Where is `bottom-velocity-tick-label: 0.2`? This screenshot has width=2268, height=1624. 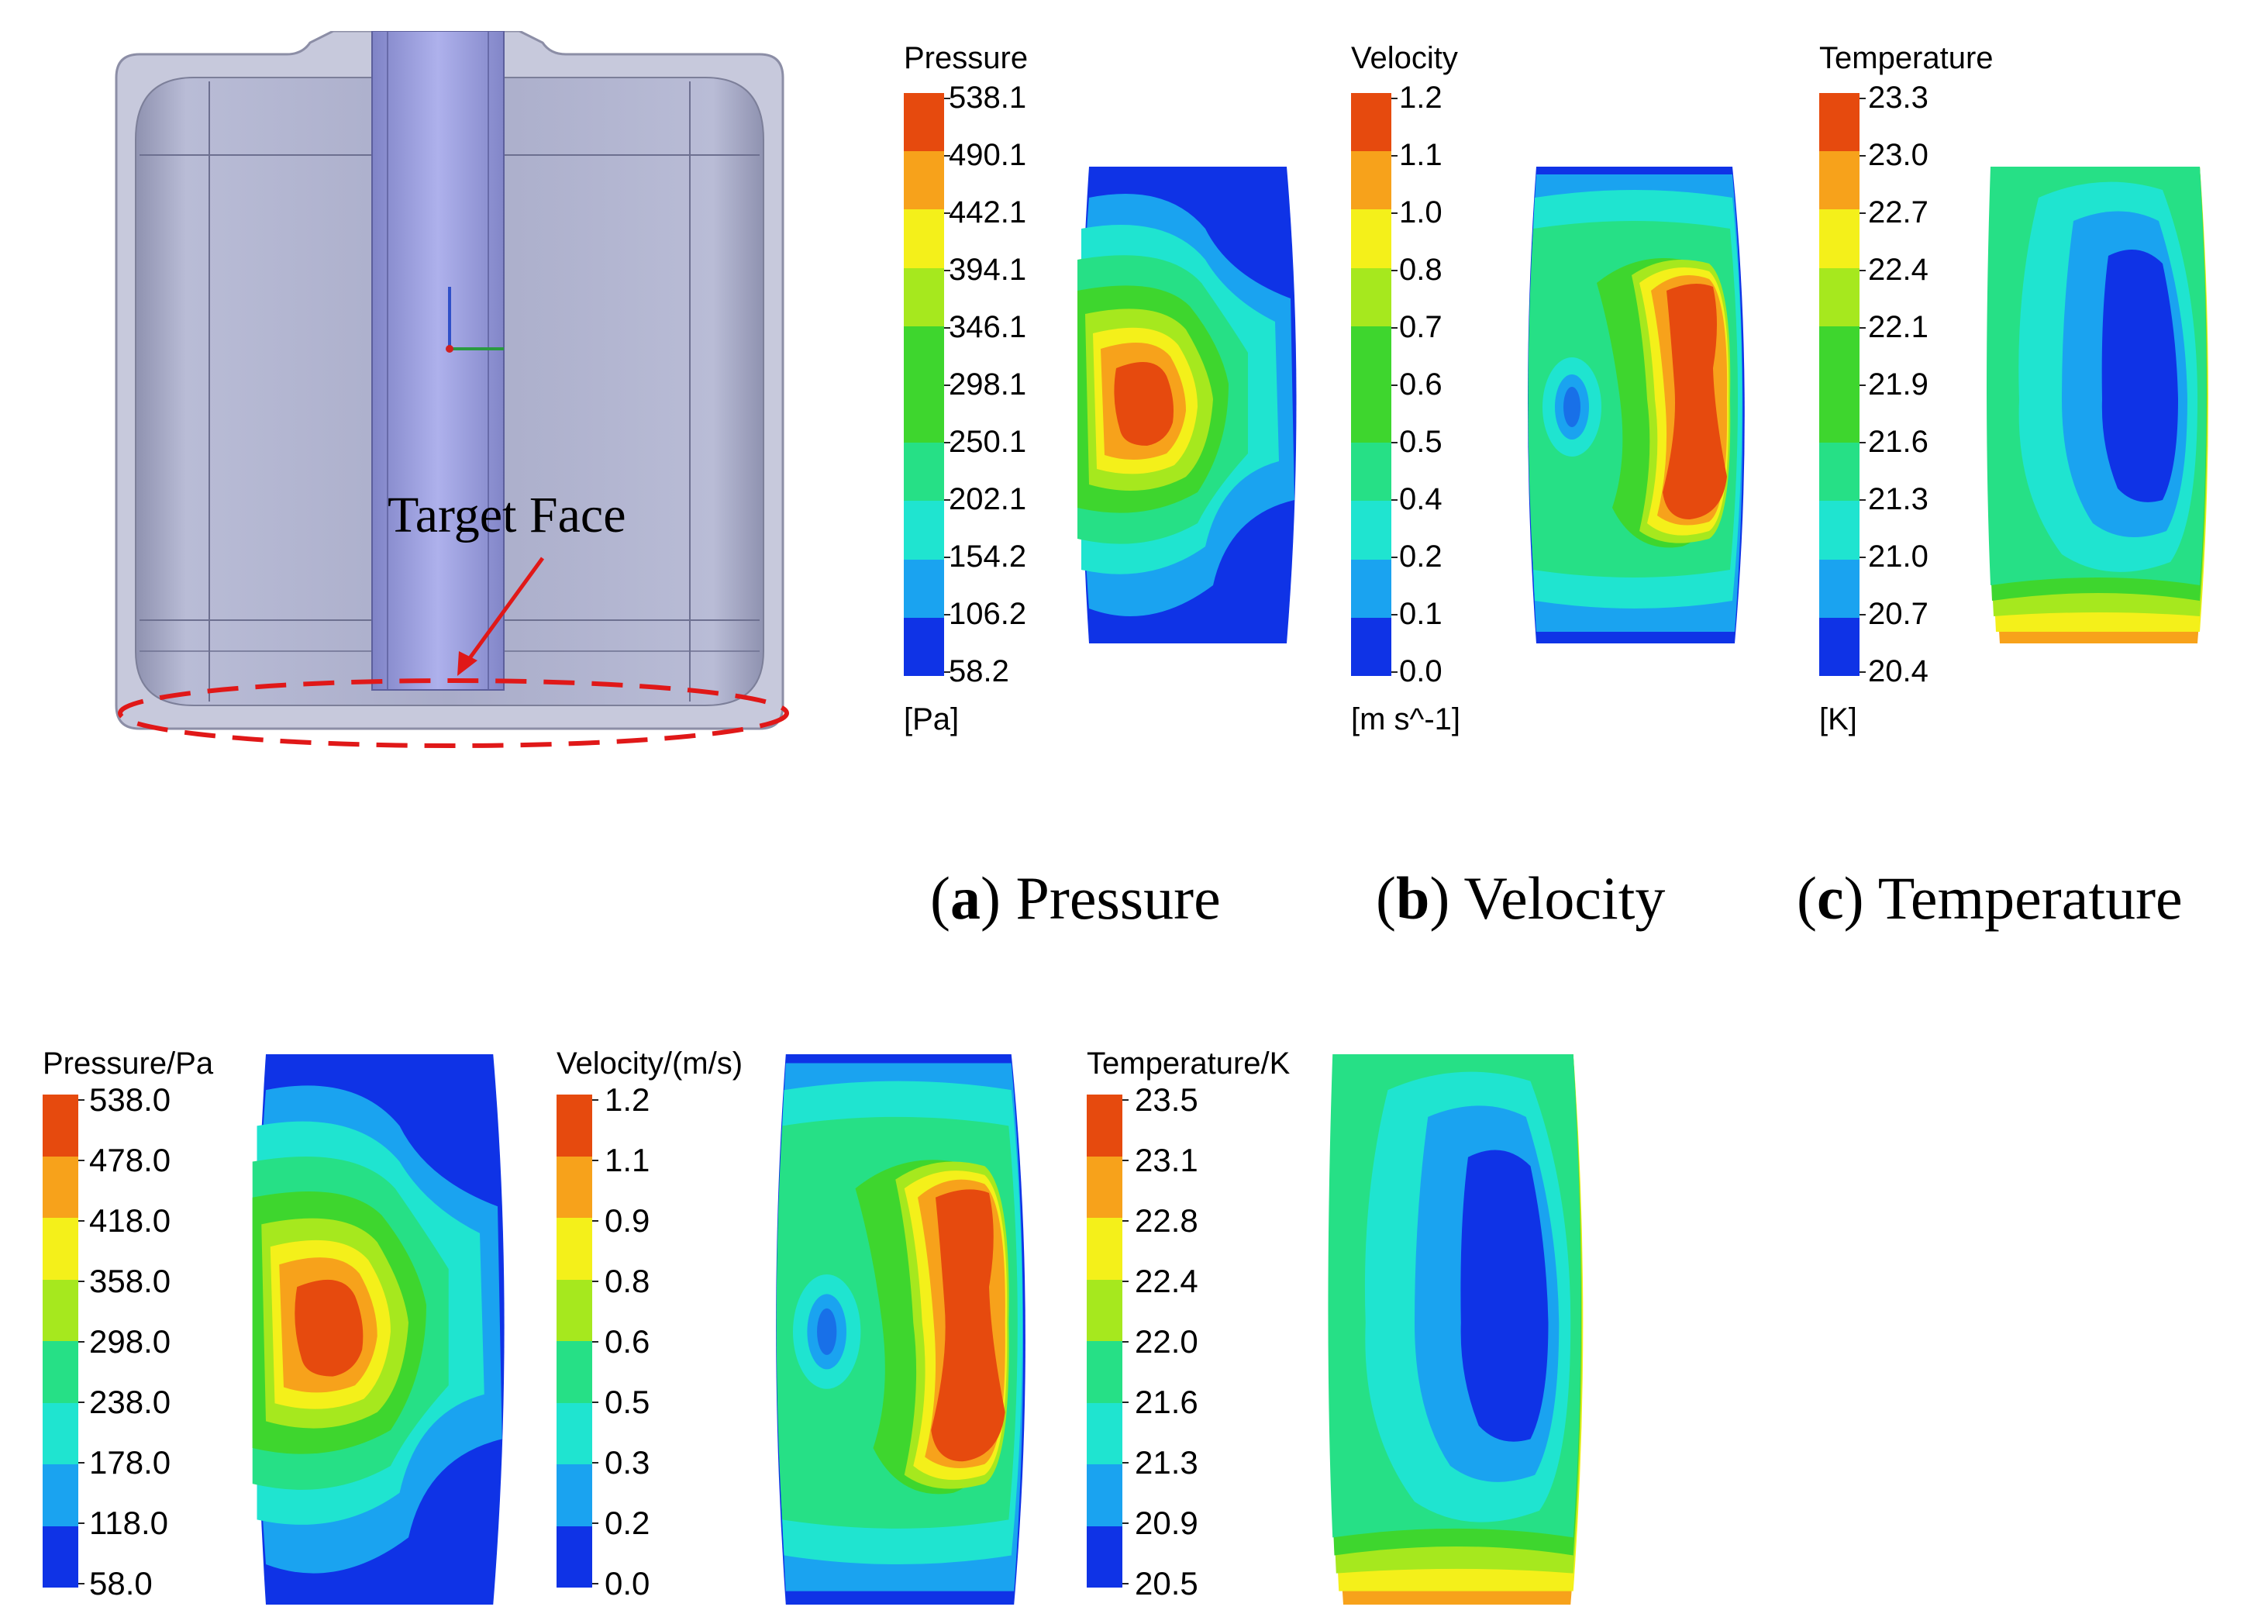
bottom-velocity-tick-label: 0.2 is located at coordinates (627, 1523).